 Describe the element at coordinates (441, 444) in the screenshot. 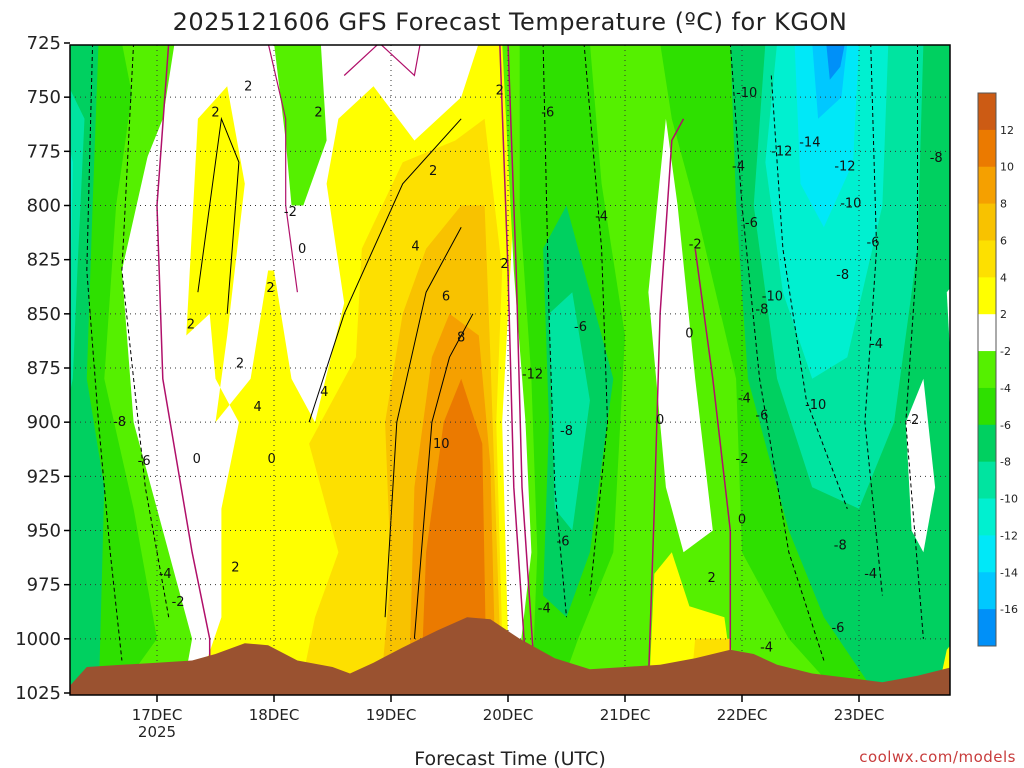

I see `contour-label: 10` at that location.